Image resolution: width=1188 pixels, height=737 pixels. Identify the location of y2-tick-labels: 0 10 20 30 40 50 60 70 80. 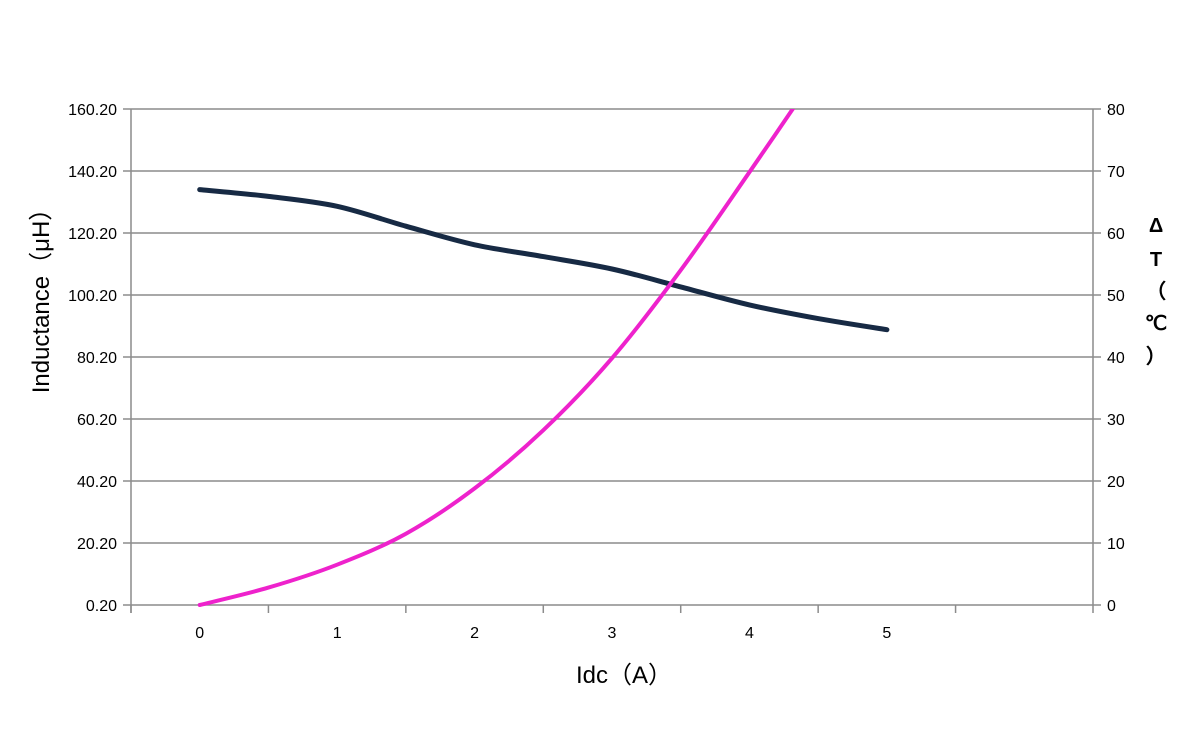
(1116, 358).